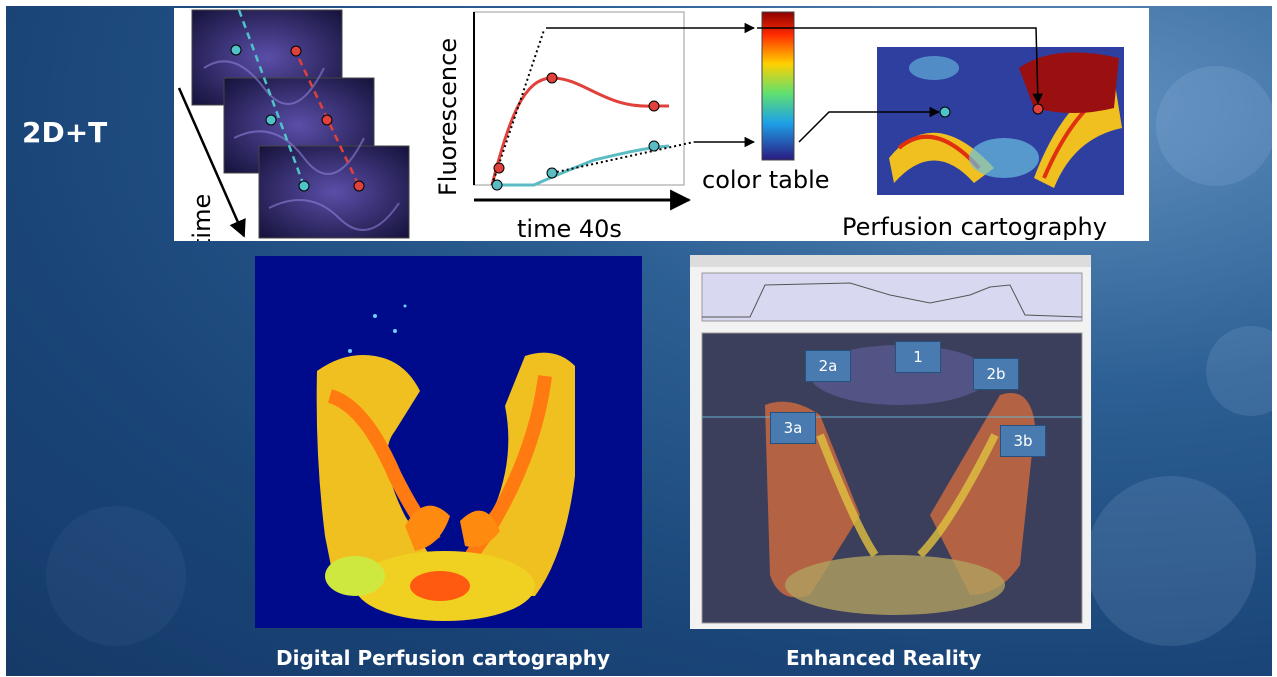 This screenshot has width=1277, height=677. What do you see at coordinates (778, 86) in the screenshot?
I see `color-table-bar-icon` at bounding box center [778, 86].